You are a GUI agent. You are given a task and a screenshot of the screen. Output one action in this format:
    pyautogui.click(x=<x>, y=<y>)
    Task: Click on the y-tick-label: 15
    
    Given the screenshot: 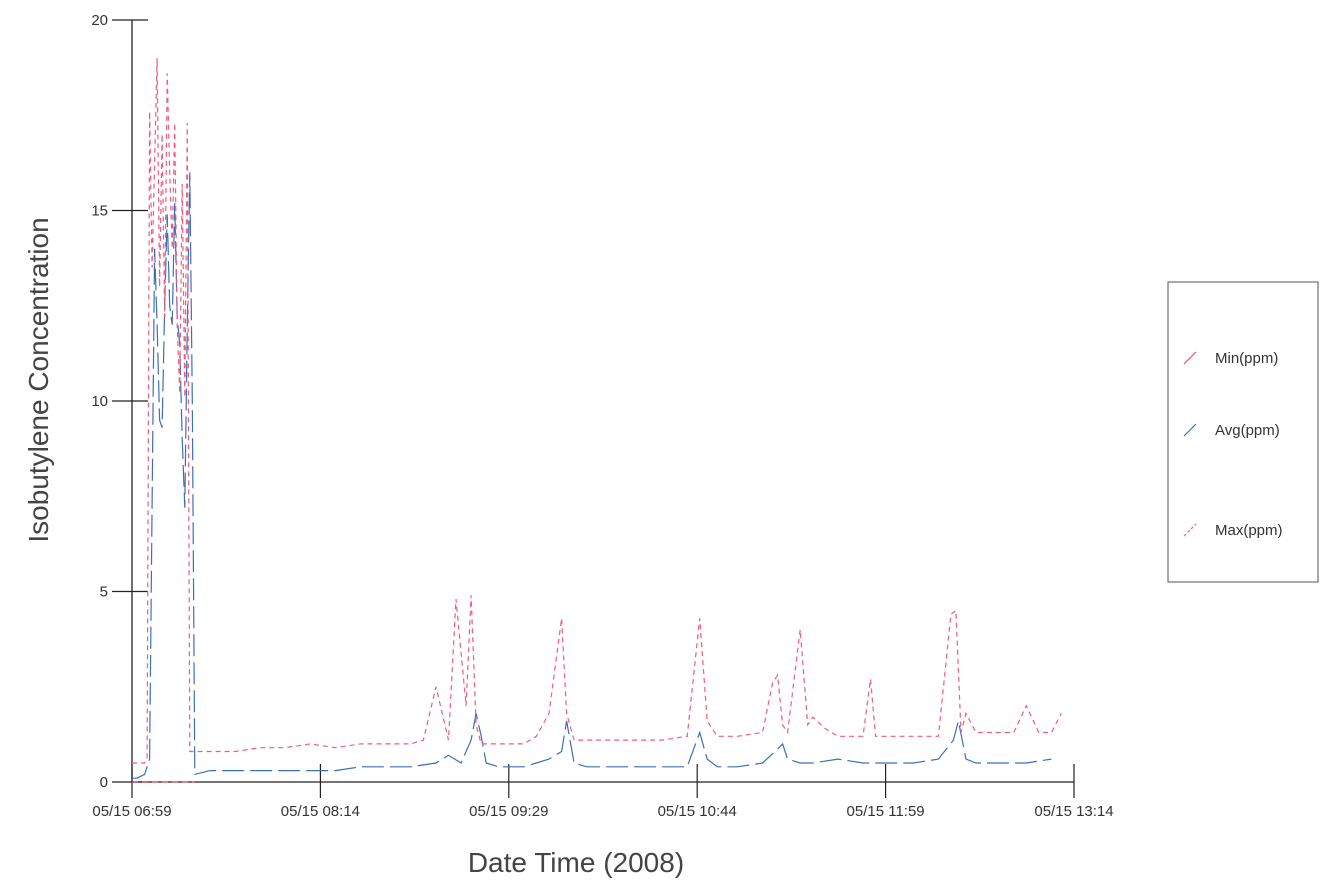 What is the action you would take?
    pyautogui.click(x=99, y=211)
    